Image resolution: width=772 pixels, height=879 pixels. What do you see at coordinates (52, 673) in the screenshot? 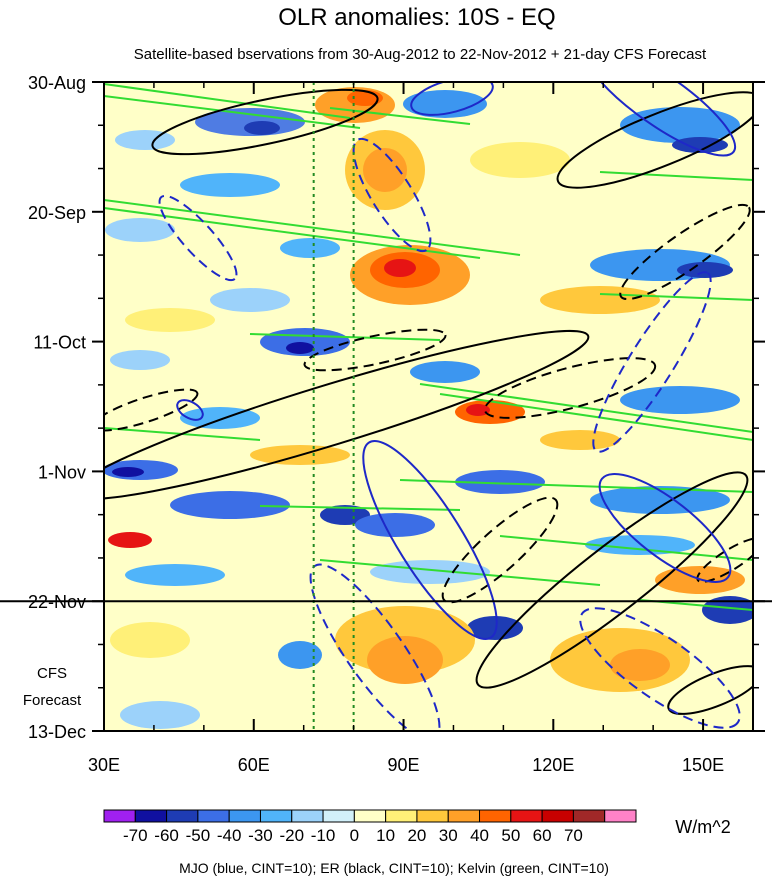
I see `forecast-label-line1: CFS` at bounding box center [52, 673].